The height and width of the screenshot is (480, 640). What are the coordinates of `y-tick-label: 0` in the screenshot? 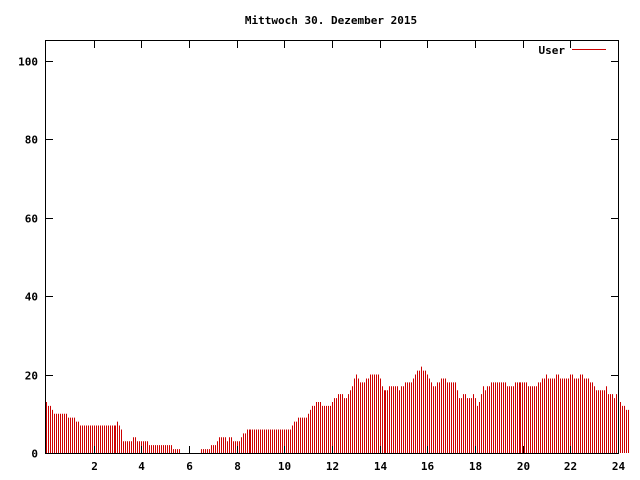 It's located at (34, 454).